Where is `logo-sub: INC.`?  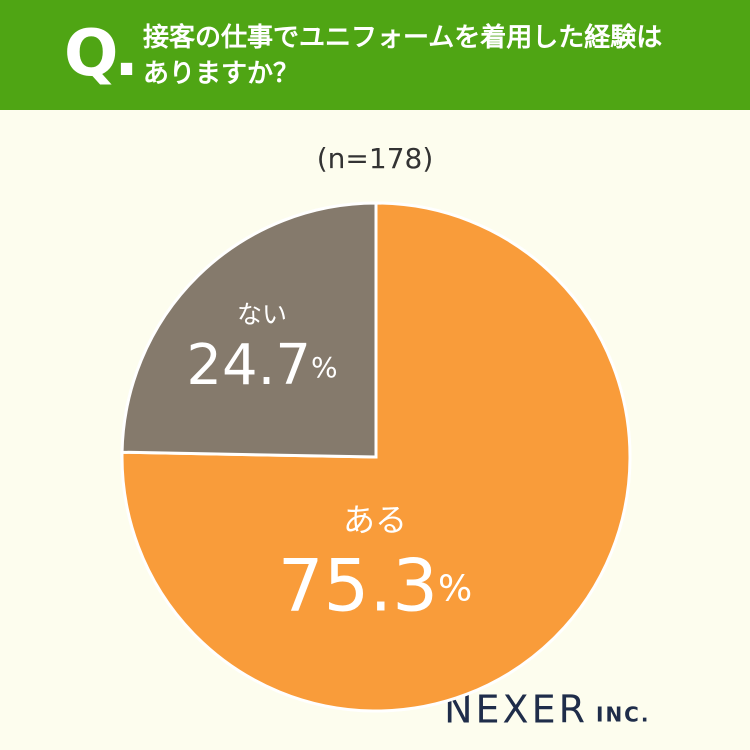 logo-sub: INC. is located at coordinates (623, 715).